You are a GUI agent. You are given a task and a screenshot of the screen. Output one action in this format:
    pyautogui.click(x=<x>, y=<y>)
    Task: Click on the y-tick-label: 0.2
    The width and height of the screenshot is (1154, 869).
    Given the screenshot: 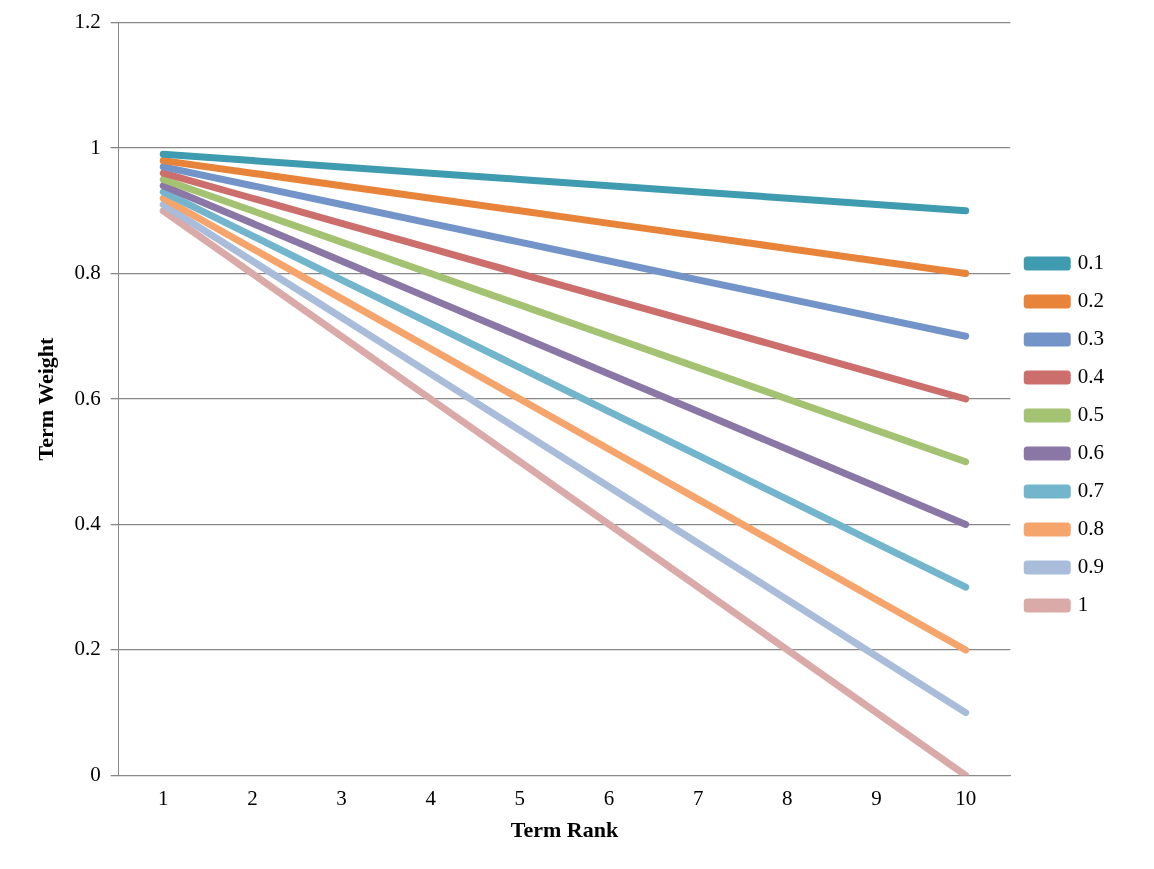 What is the action you would take?
    pyautogui.click(x=87, y=648)
    